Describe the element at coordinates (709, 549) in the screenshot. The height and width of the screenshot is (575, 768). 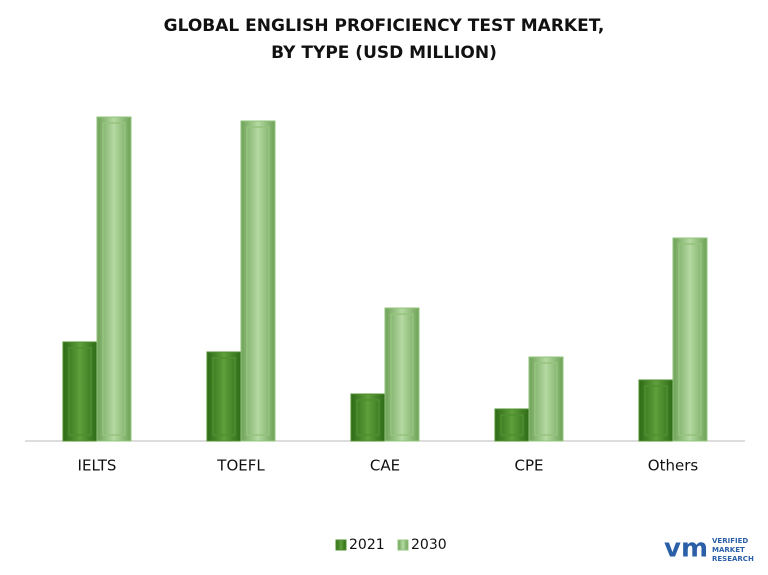
I see `logo: vm VERIFIED MARKET RESEARCH` at that location.